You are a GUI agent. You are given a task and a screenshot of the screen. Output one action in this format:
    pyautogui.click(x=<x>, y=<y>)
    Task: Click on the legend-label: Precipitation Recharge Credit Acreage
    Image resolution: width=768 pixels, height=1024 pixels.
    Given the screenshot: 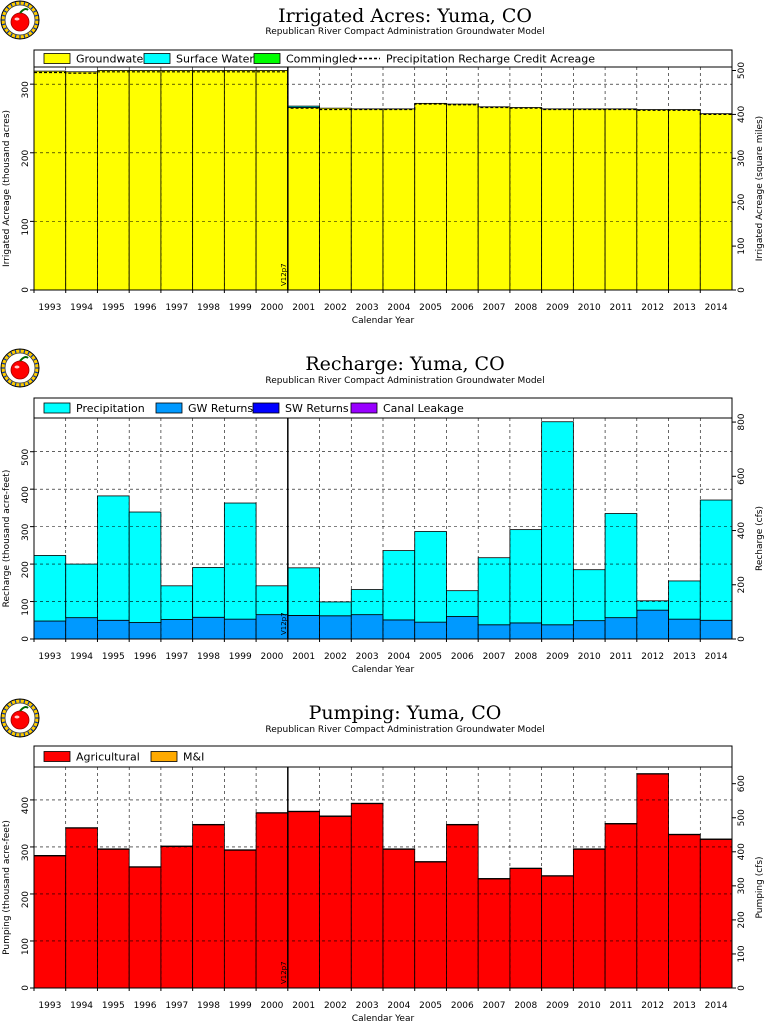 What is the action you would take?
    pyautogui.click(x=490, y=59)
    